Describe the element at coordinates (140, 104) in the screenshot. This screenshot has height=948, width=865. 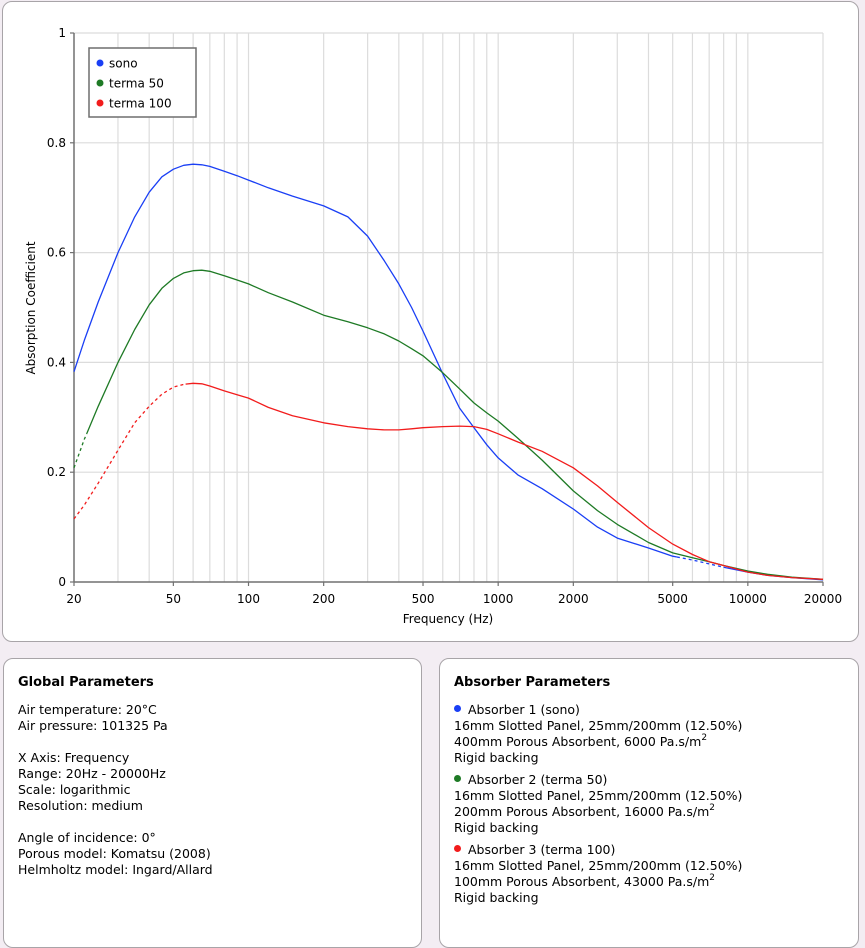
I see `legend-label: terma 100` at that location.